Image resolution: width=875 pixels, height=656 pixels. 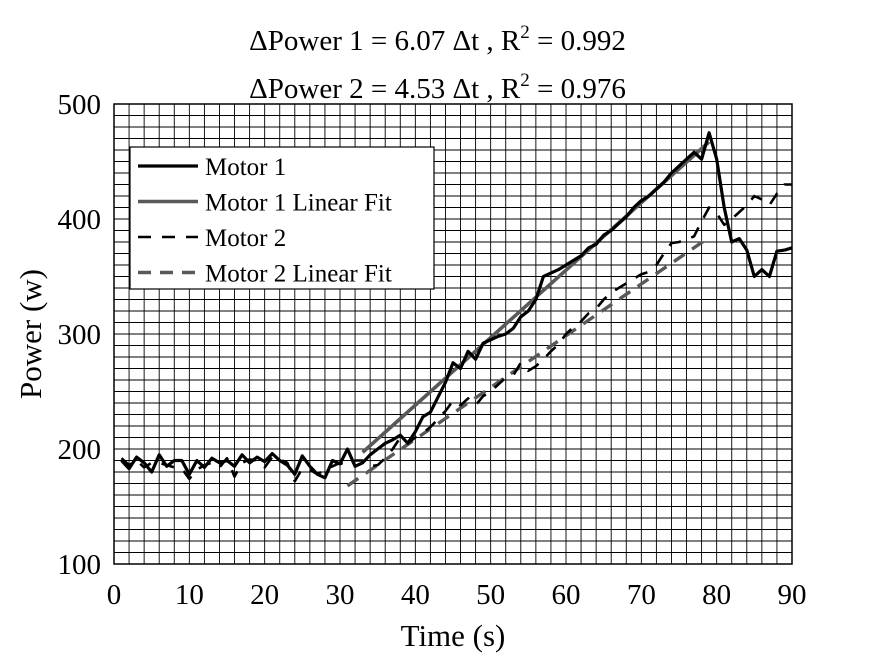 What do you see at coordinates (577, 89) in the screenshot?
I see `title-2-value: = 0.976` at bounding box center [577, 89].